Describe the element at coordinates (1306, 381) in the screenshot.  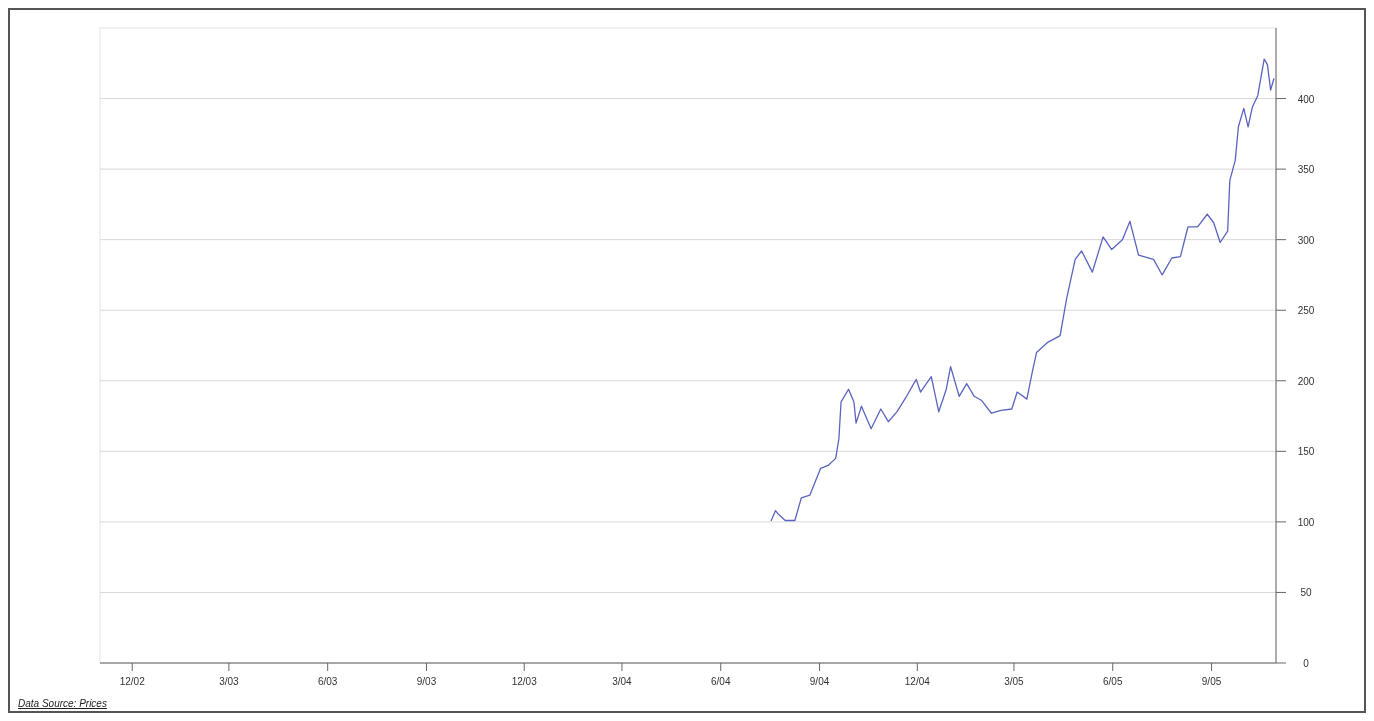
I see `y-tick-label: 200` at that location.